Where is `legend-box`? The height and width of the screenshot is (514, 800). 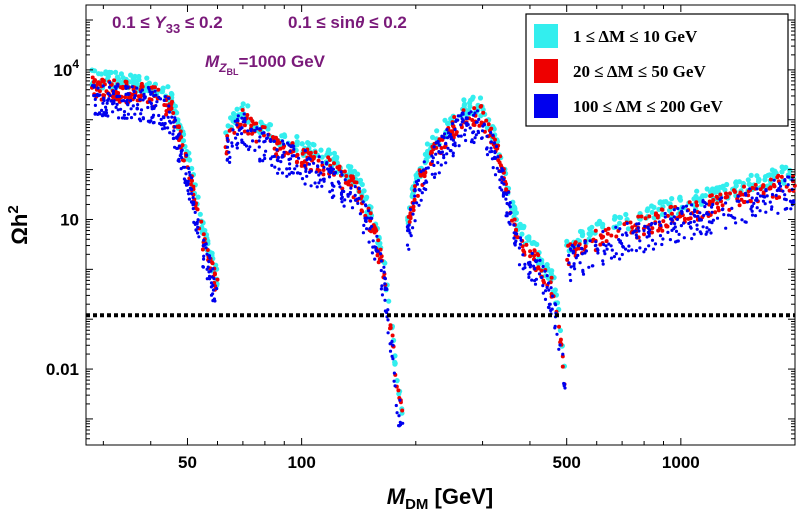 legend-box is located at coordinates (657, 70).